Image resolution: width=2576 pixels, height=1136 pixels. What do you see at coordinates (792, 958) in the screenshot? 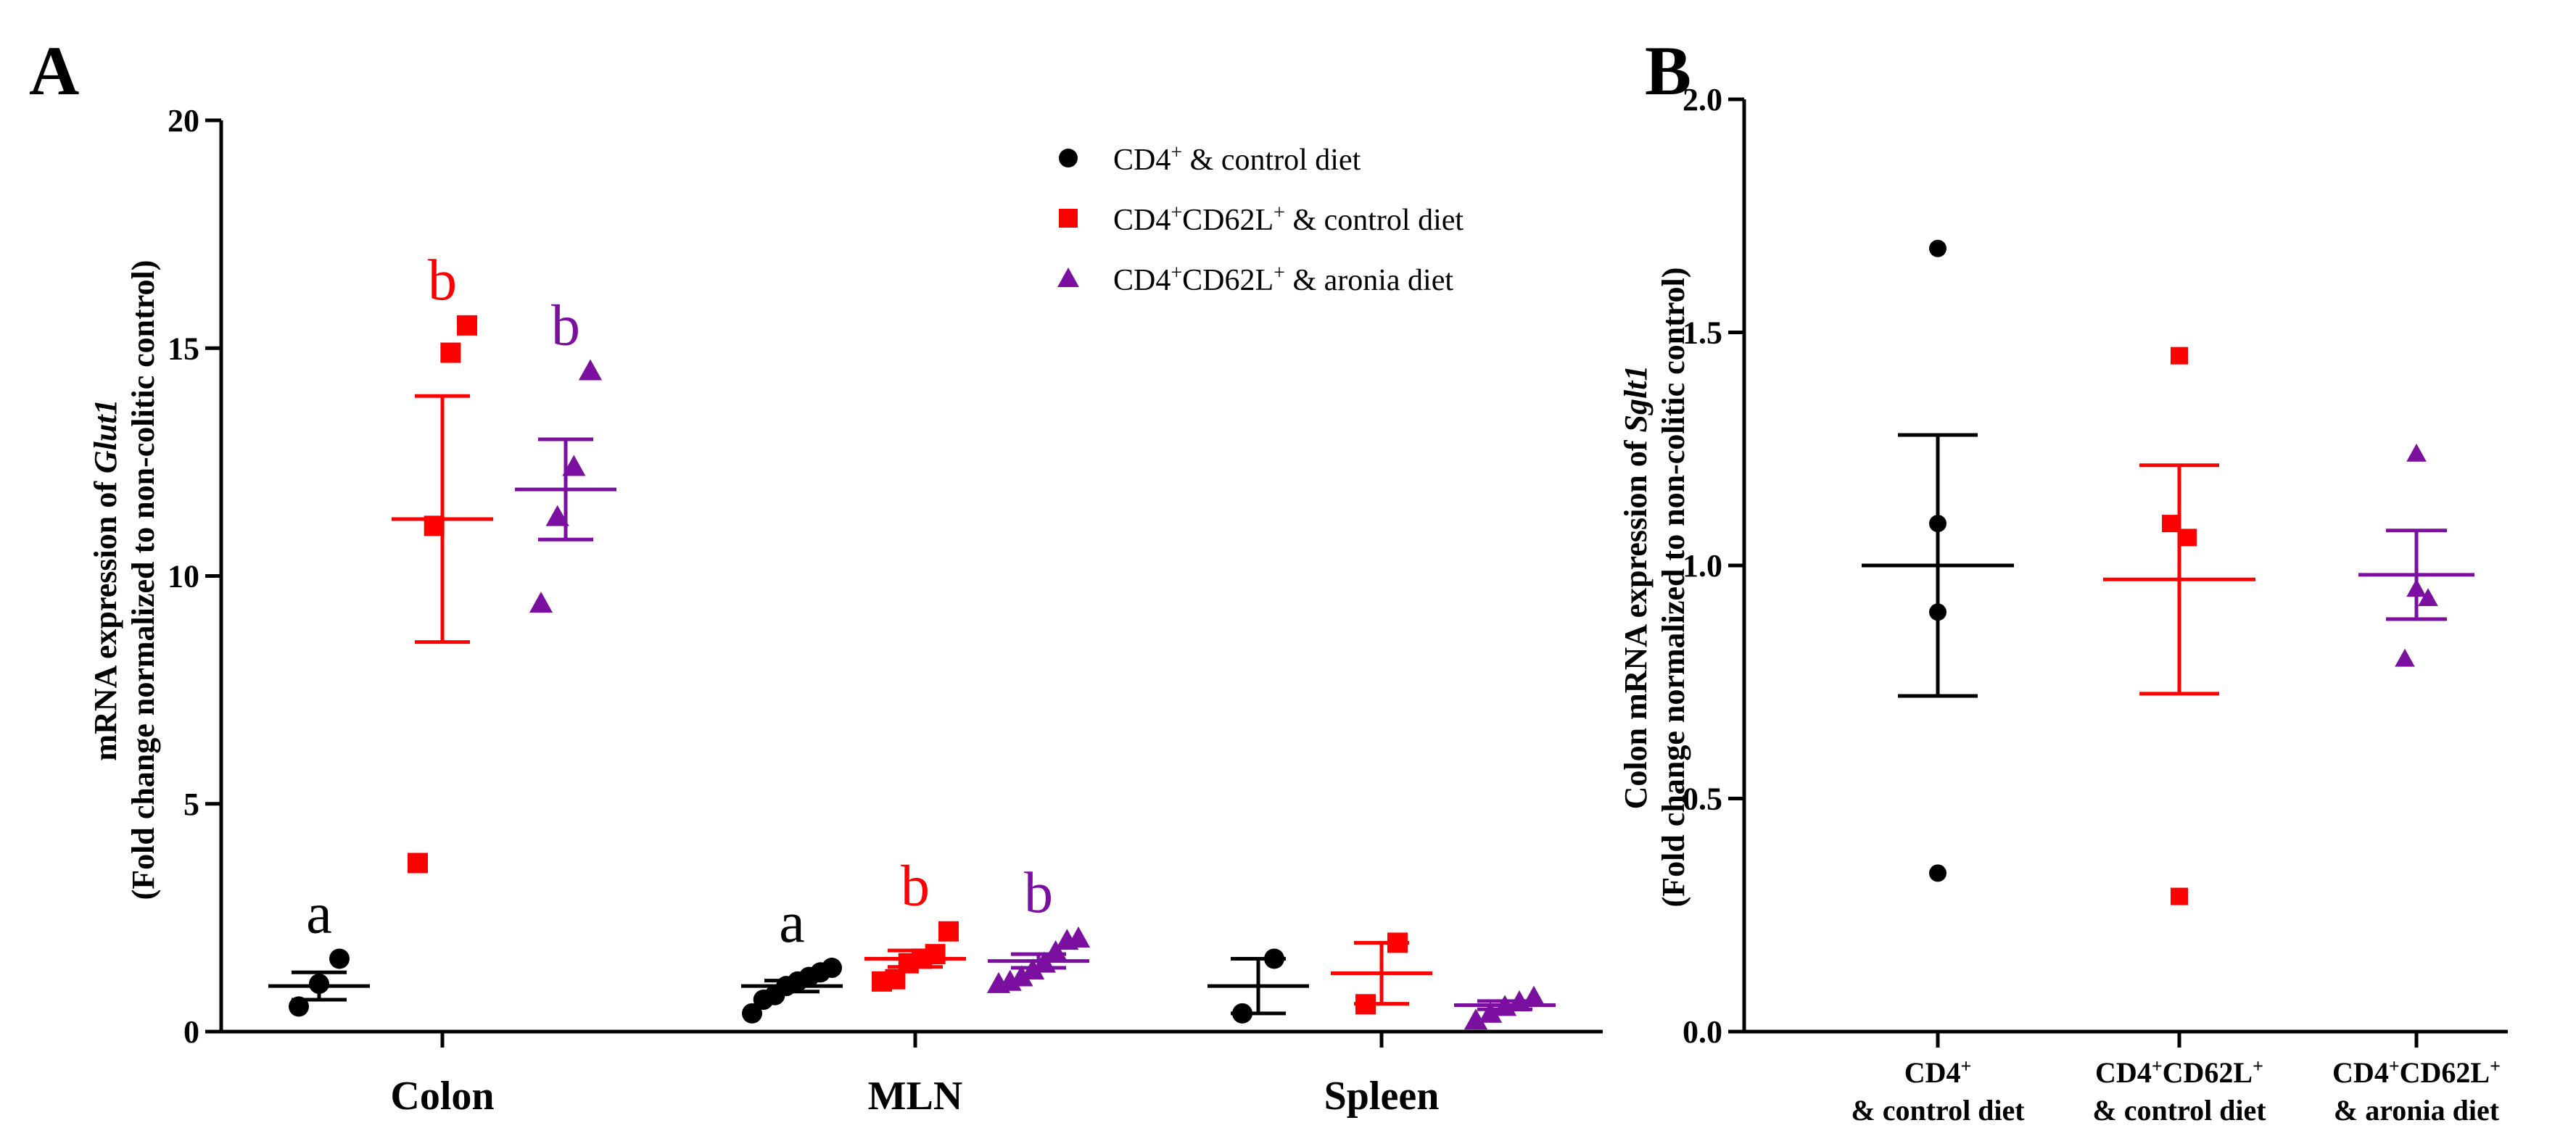
I see `panel-a-group-mln-series-0: a` at bounding box center [792, 958].